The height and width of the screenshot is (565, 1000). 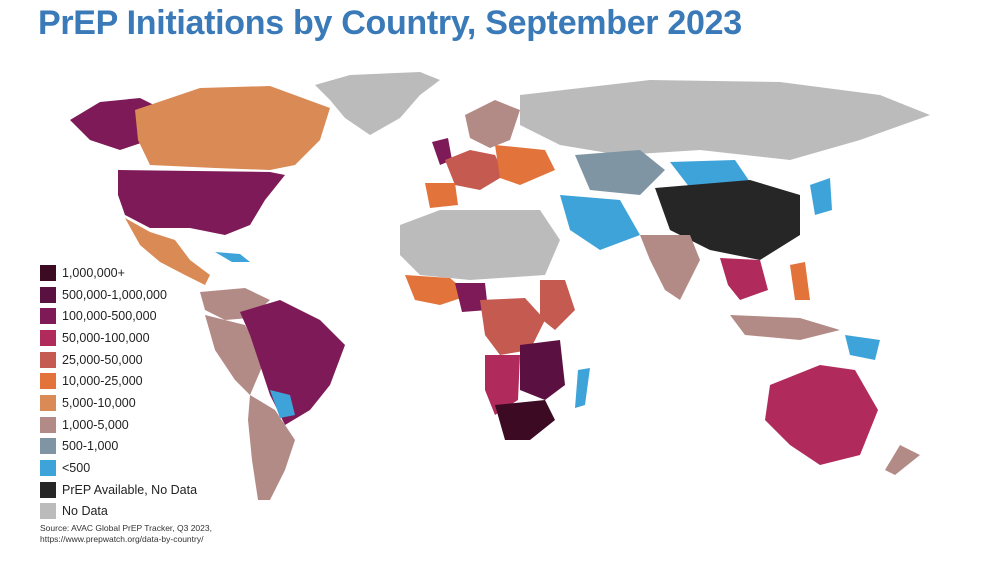 What do you see at coordinates (557, 305) in the screenshot?
I see `region-east-africa` at bounding box center [557, 305].